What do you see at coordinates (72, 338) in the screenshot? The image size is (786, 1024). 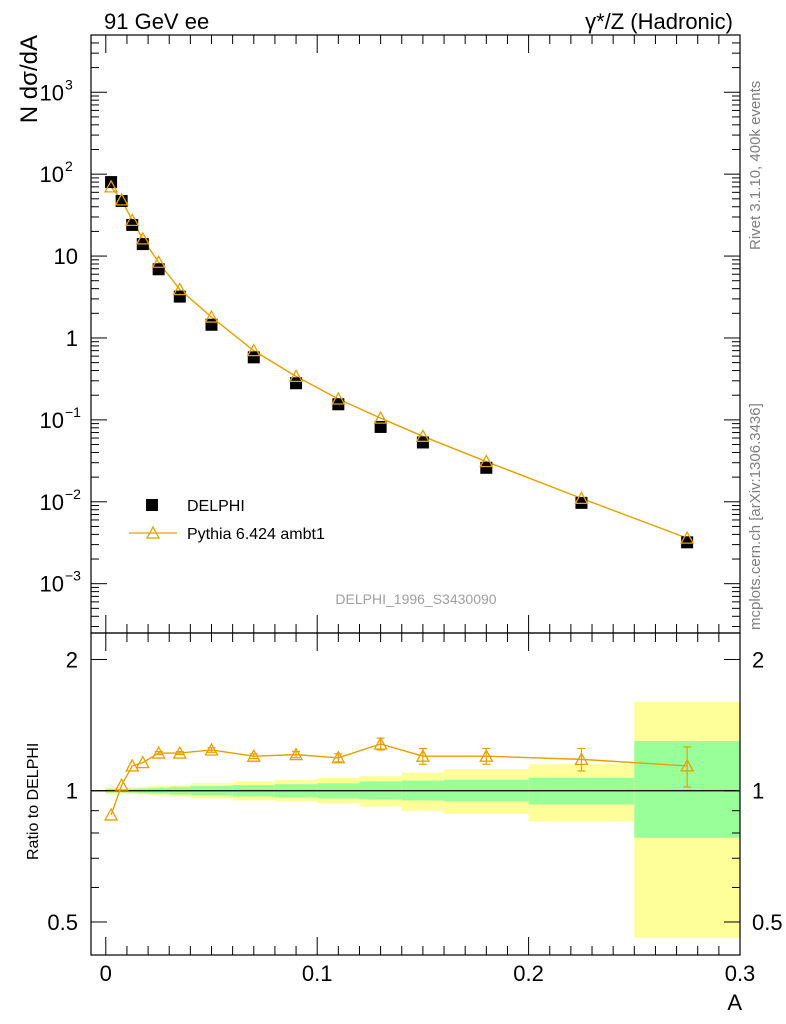 I see `y-tick-label: 1` at bounding box center [72, 338].